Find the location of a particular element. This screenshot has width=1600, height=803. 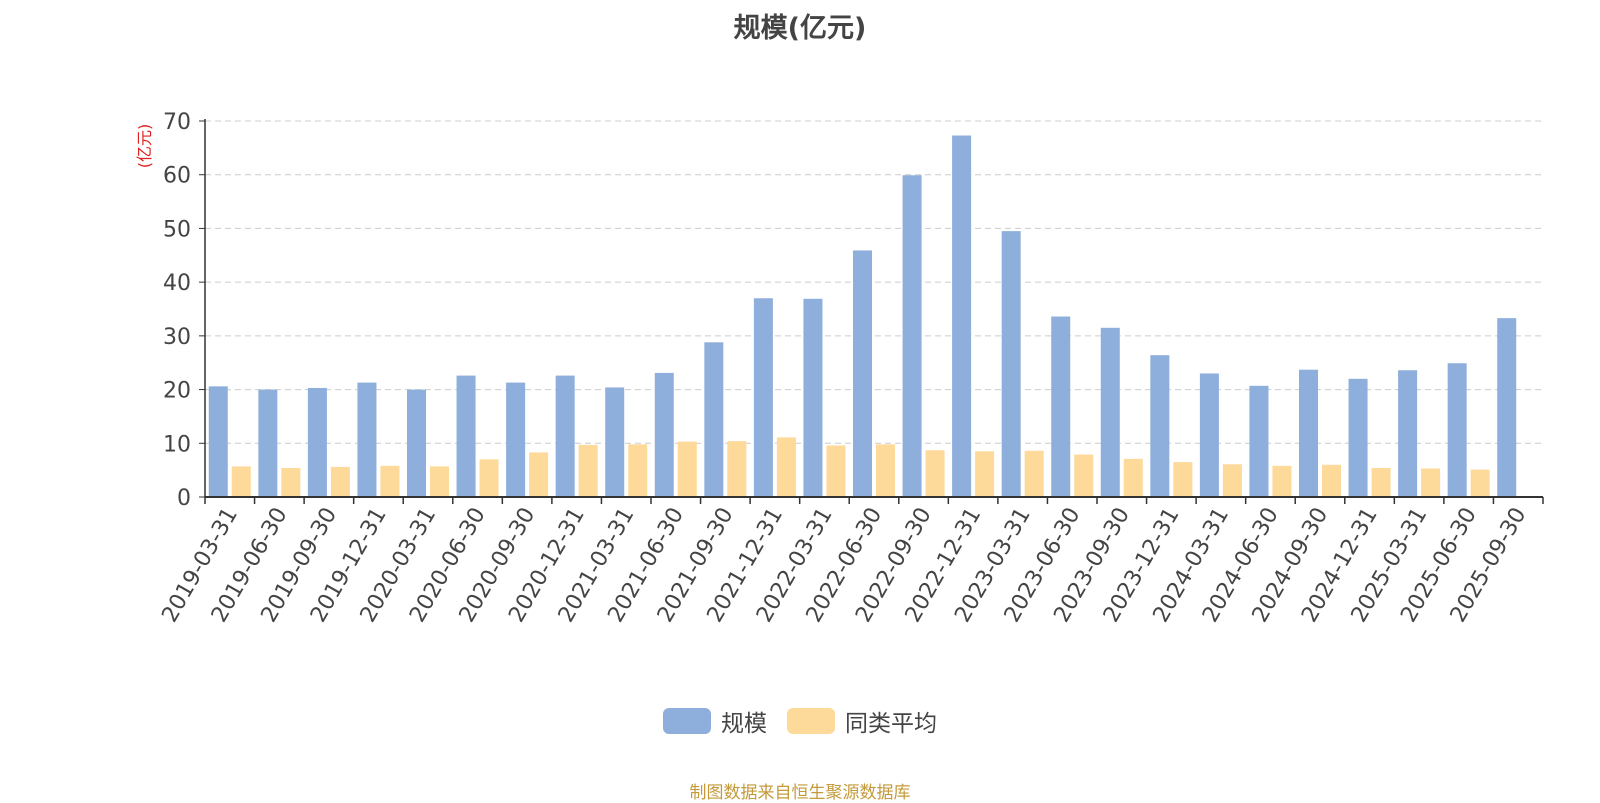

y-tick-label: 60 is located at coordinates (177, 176).